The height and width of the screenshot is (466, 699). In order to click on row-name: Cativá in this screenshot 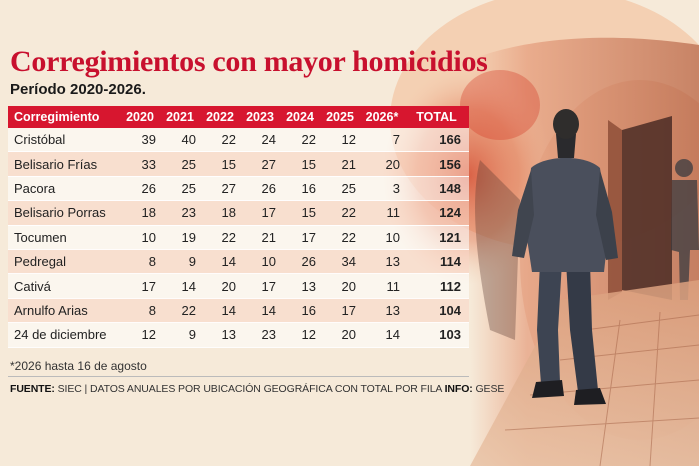, I will do `click(64, 286)`.